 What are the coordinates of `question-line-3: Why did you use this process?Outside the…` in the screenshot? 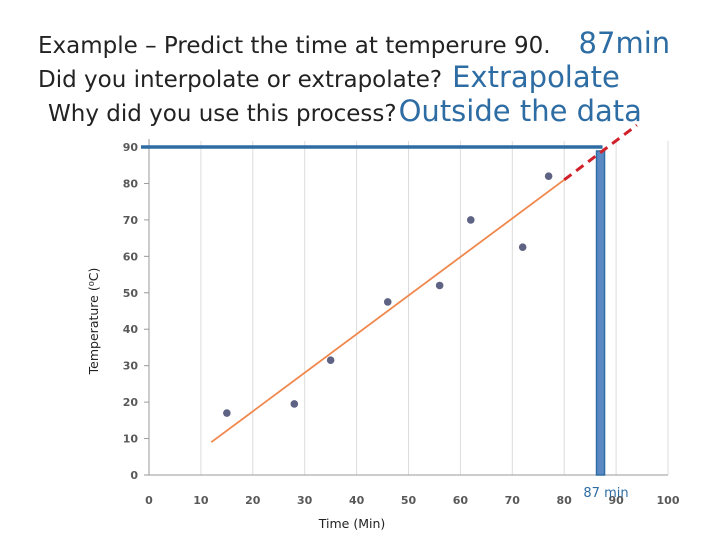 It's located at (345, 111).